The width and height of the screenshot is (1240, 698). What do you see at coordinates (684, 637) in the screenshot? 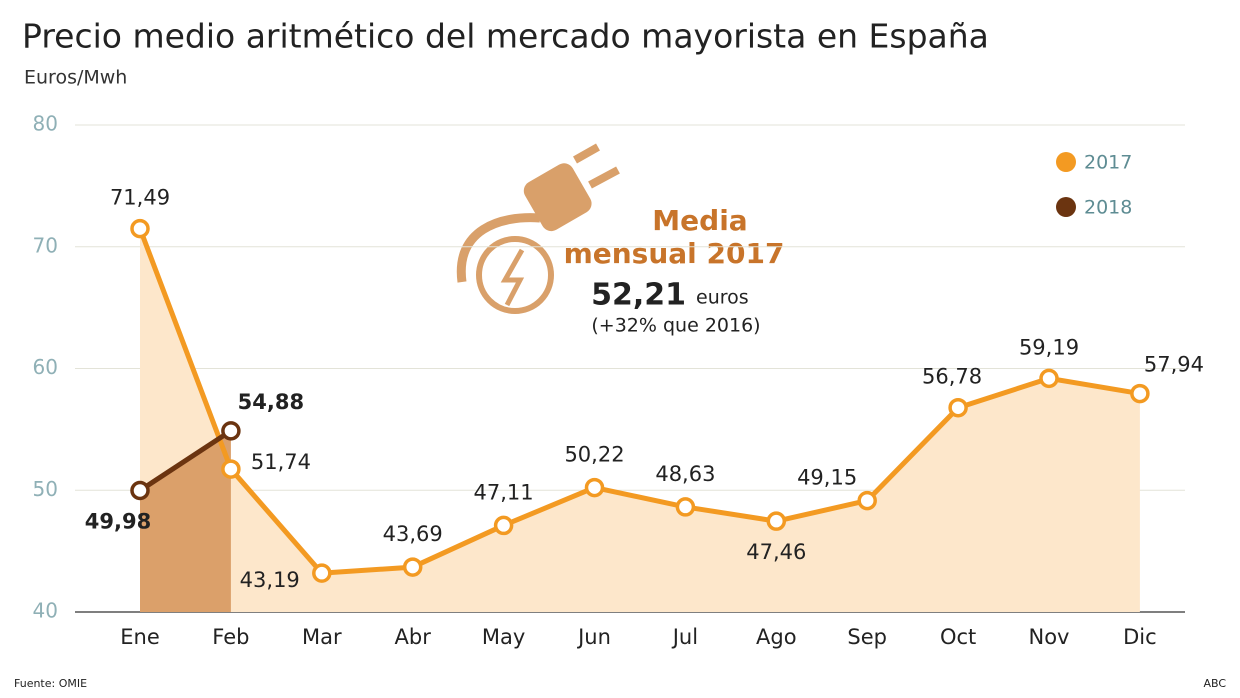
I see `x-tick-label: Jul` at bounding box center [684, 637].